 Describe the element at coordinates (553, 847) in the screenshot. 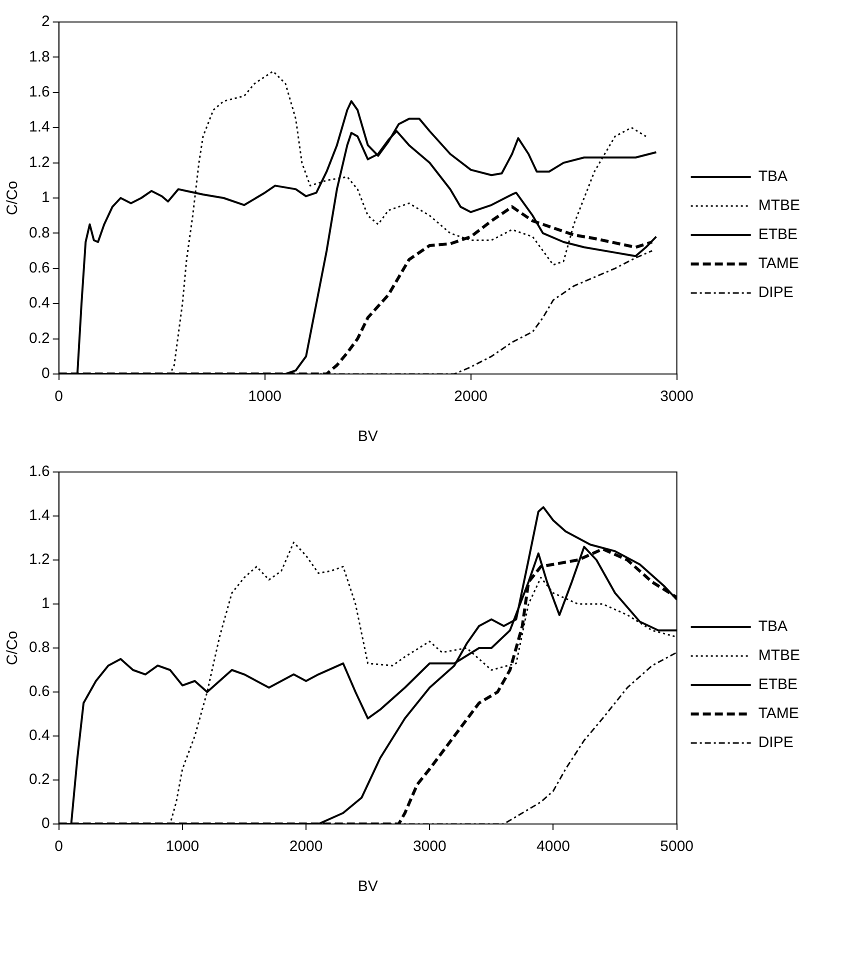

I see `x-tick-label: 4000` at that location.